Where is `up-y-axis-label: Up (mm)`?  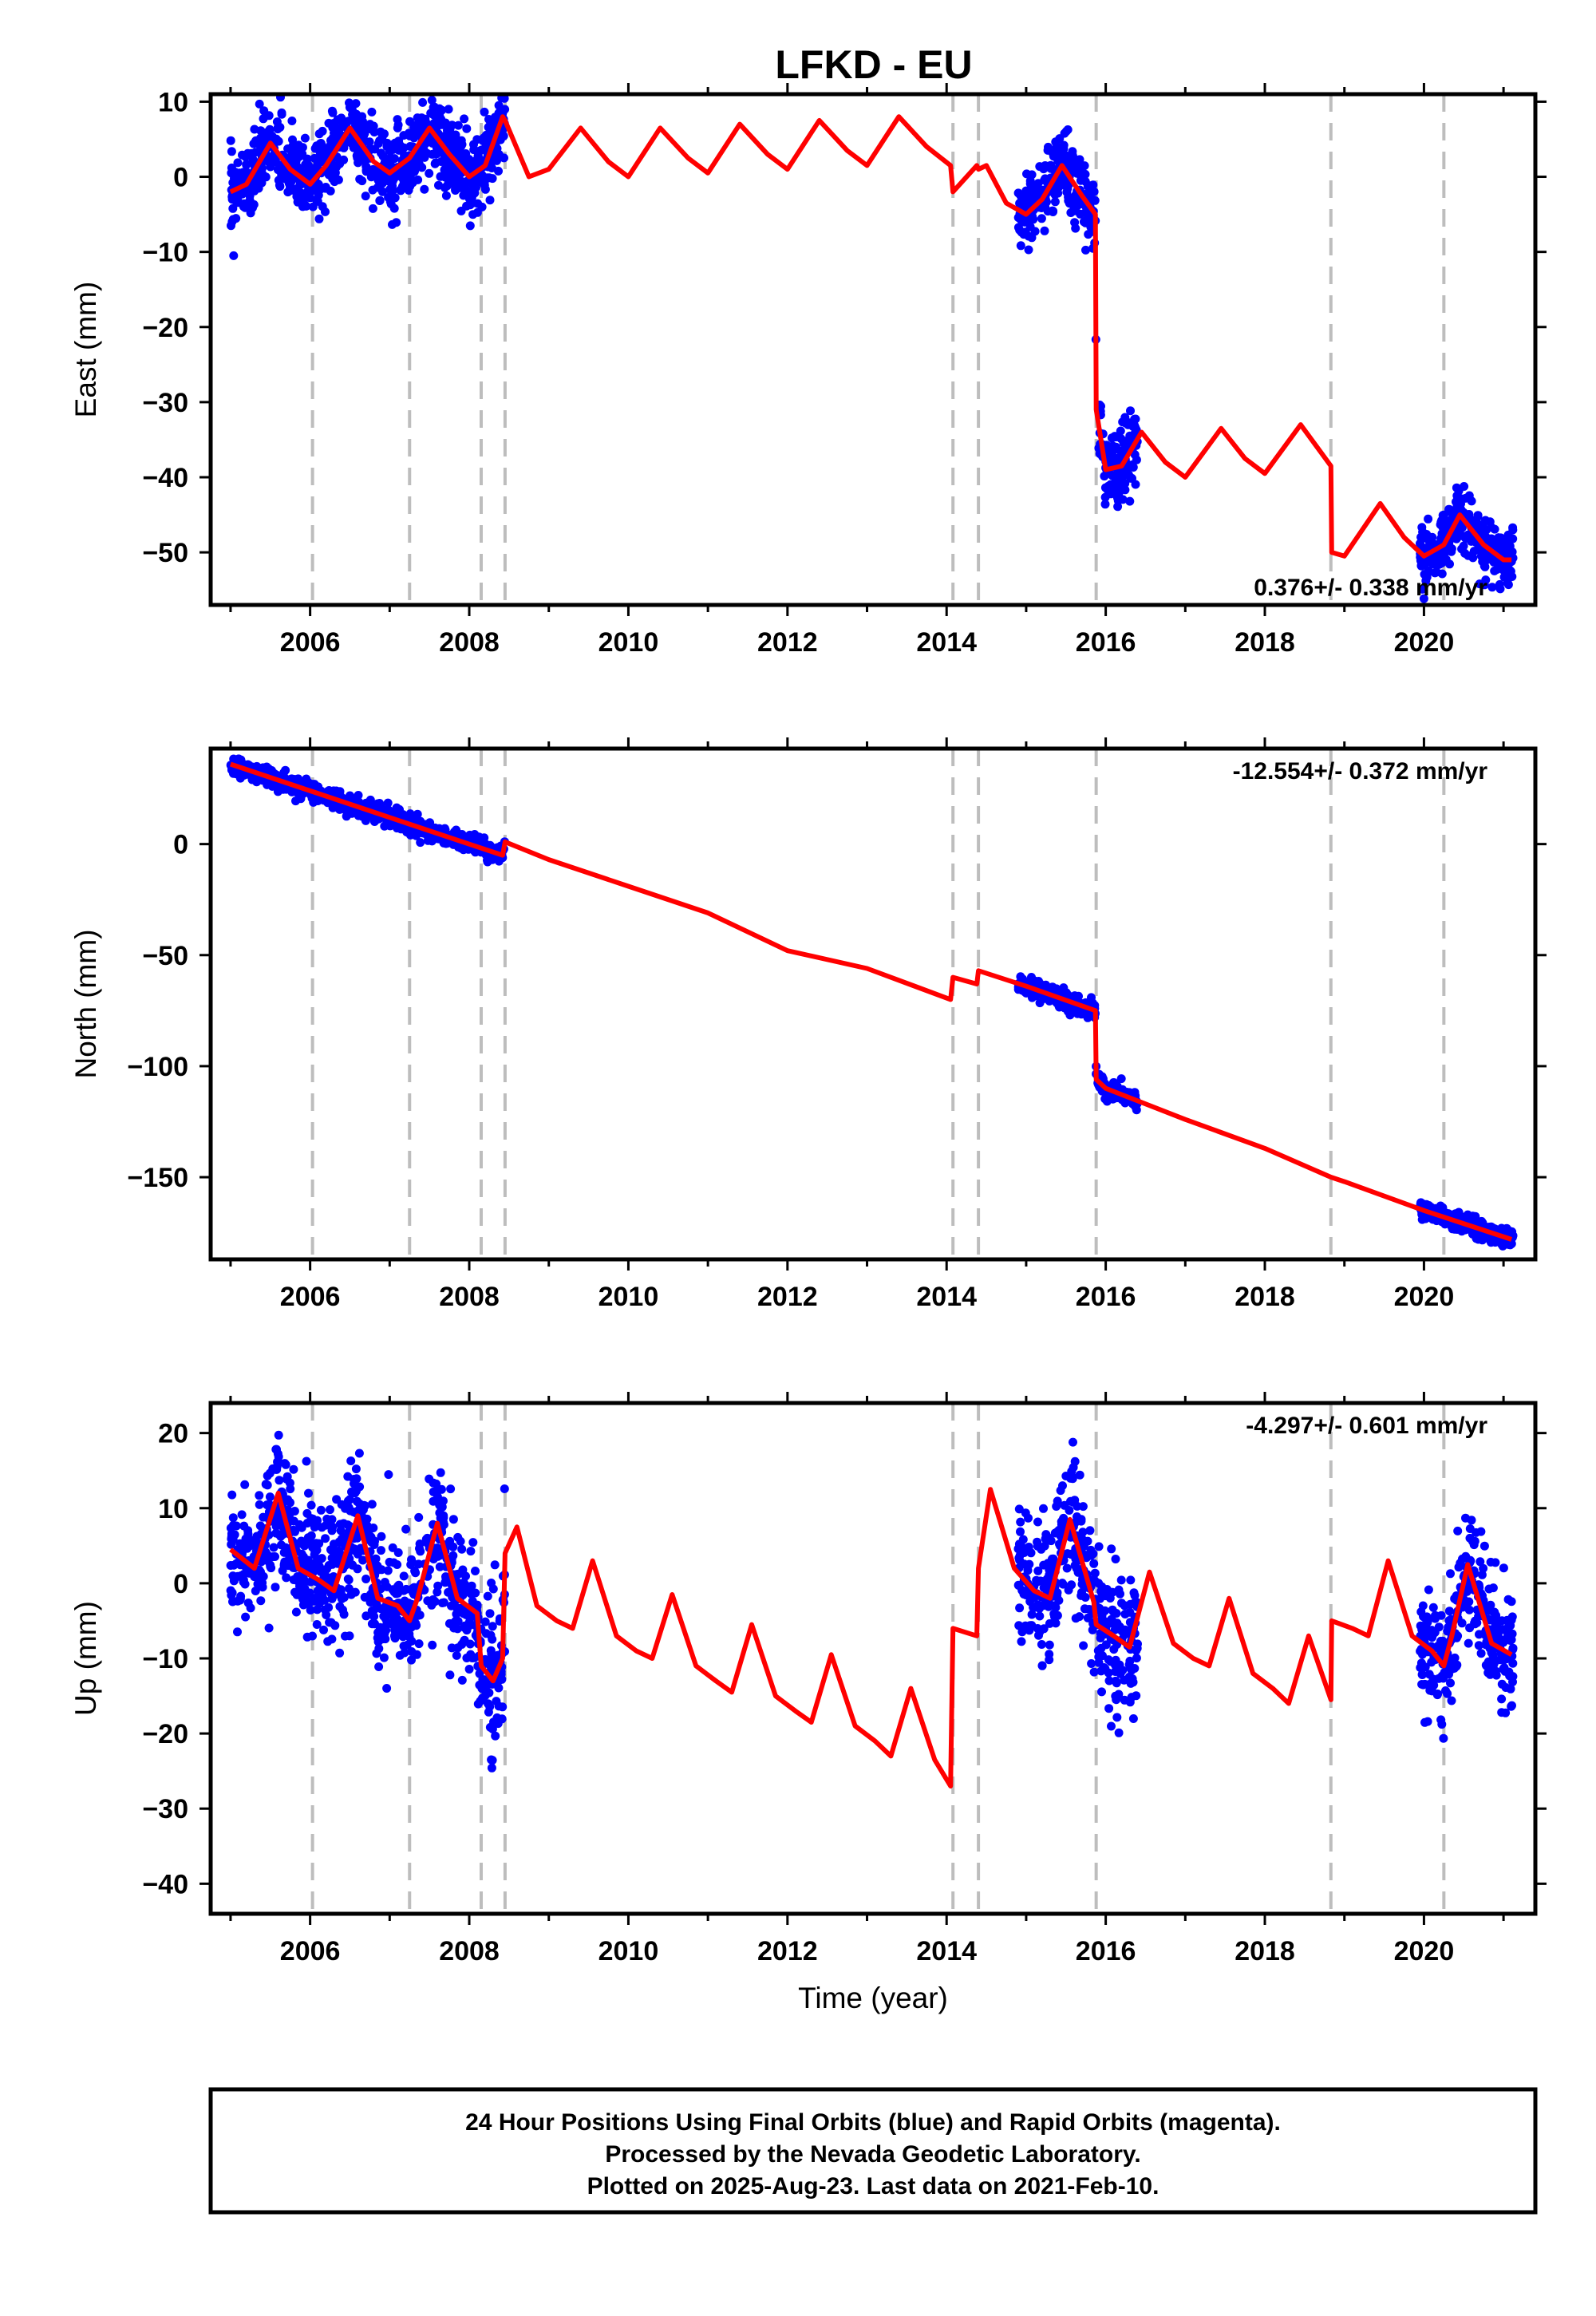
up-y-axis-label: Up (mm) is located at coordinates (85, 1658).